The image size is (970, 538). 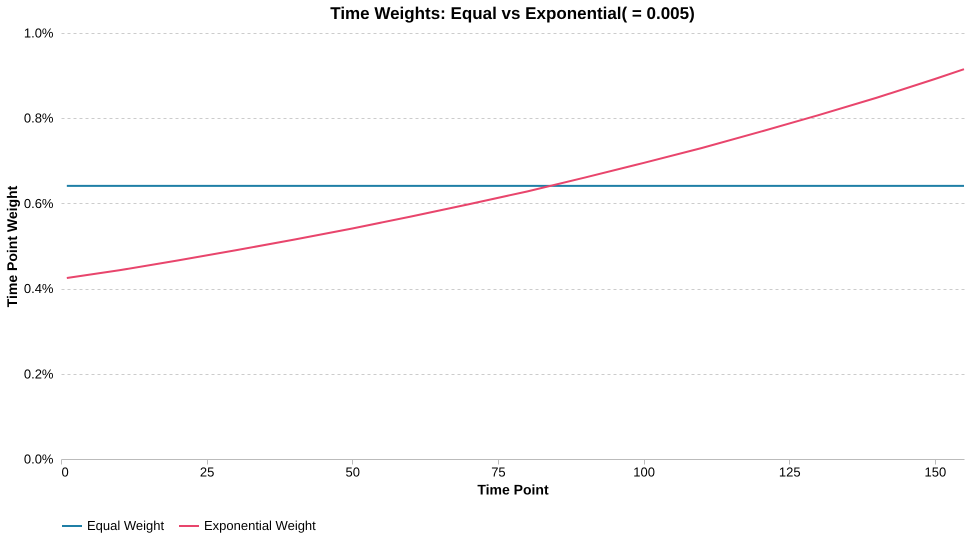 What do you see at coordinates (789, 472) in the screenshot?
I see `x-tick-label: 125` at bounding box center [789, 472].